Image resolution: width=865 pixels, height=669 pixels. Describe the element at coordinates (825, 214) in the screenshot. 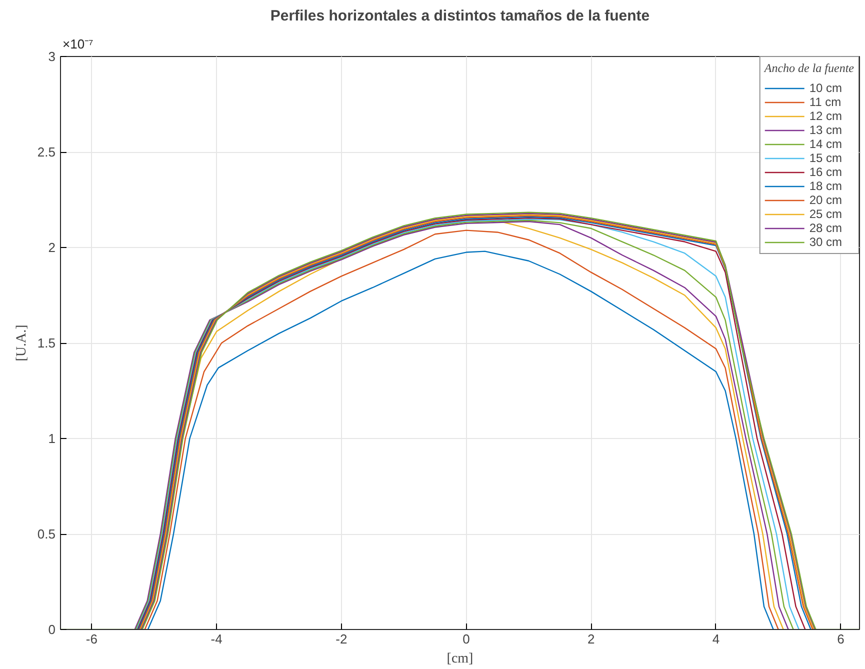

I see `legend-label: 25 cm` at that location.